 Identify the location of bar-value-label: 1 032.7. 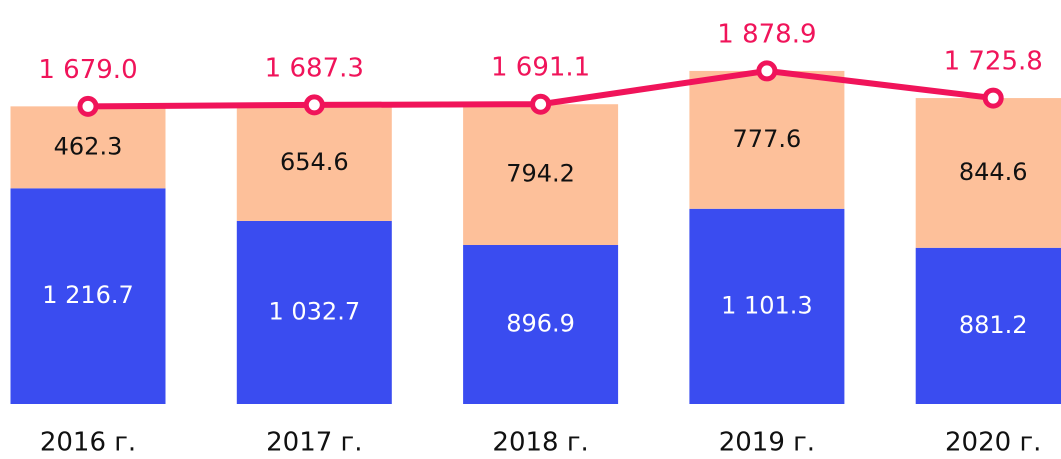
(314, 311).